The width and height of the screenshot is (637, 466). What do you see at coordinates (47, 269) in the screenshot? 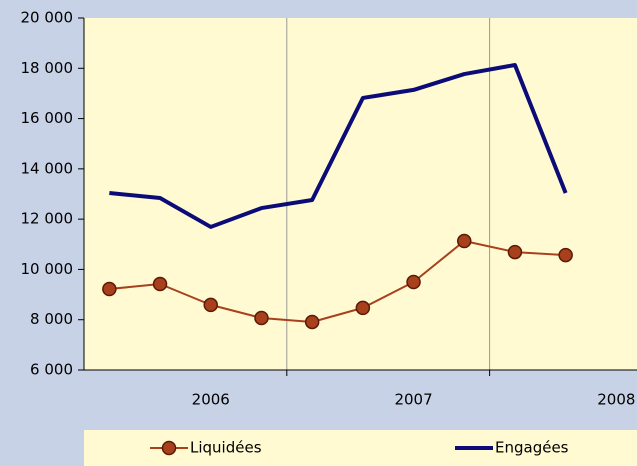
I see `y-tick-label: 10 000` at bounding box center [47, 269].